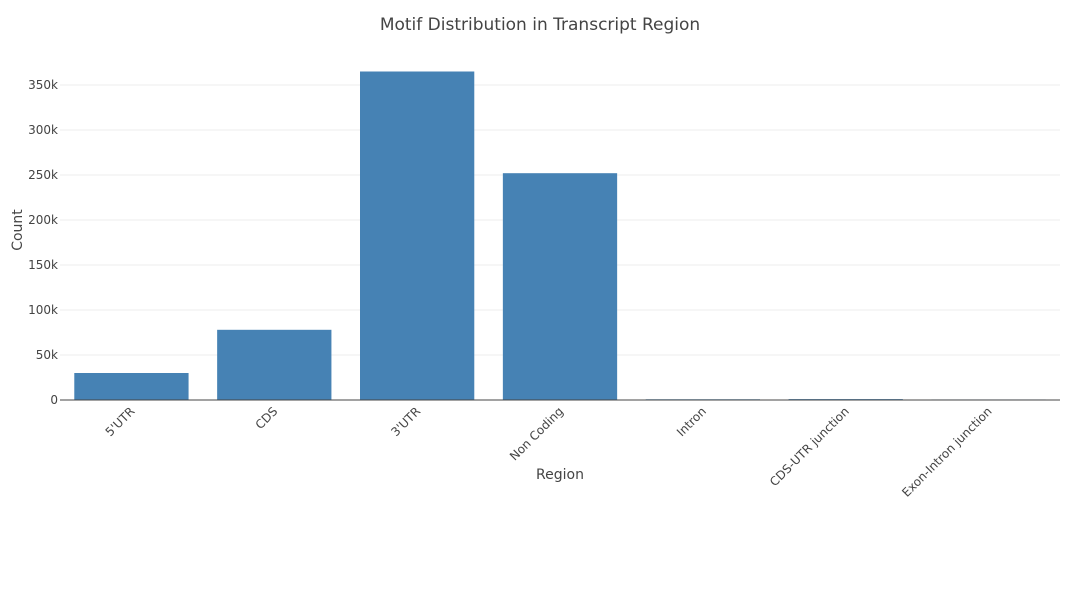 The width and height of the screenshot is (1080, 600). I want to click on chart-title: Motif Distribution in Transcript Region, so click(540, 25).